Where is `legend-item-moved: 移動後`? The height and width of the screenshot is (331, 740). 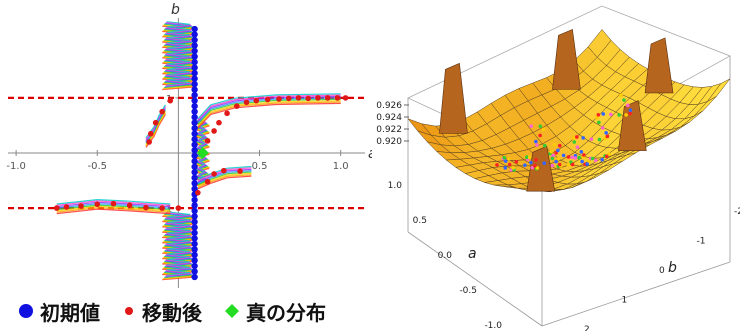
legend-item-moved: 移動後 is located at coordinates (162, 311).